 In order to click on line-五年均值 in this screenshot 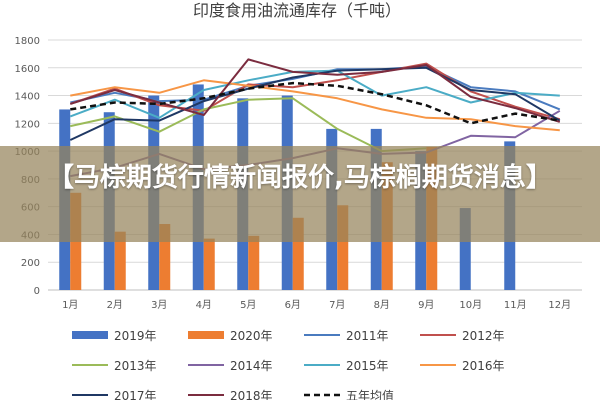, I will do `click(315, 103)`.